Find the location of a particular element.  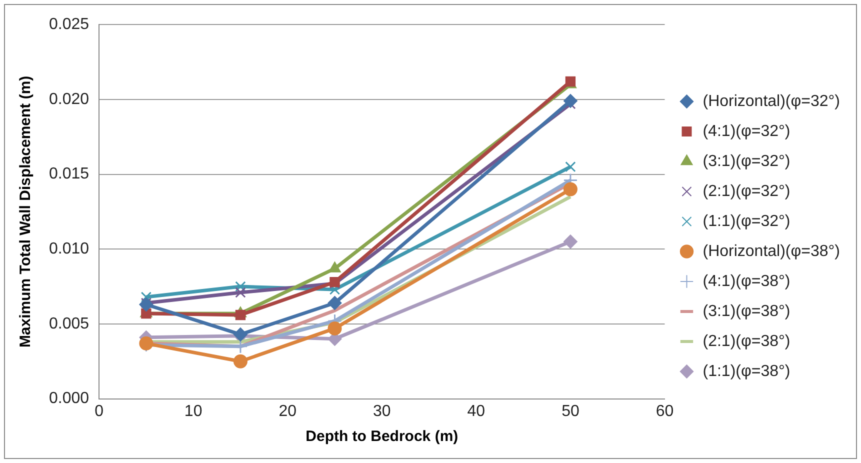

legend-label: (4:1)(φ=38°) is located at coordinates (746, 281).